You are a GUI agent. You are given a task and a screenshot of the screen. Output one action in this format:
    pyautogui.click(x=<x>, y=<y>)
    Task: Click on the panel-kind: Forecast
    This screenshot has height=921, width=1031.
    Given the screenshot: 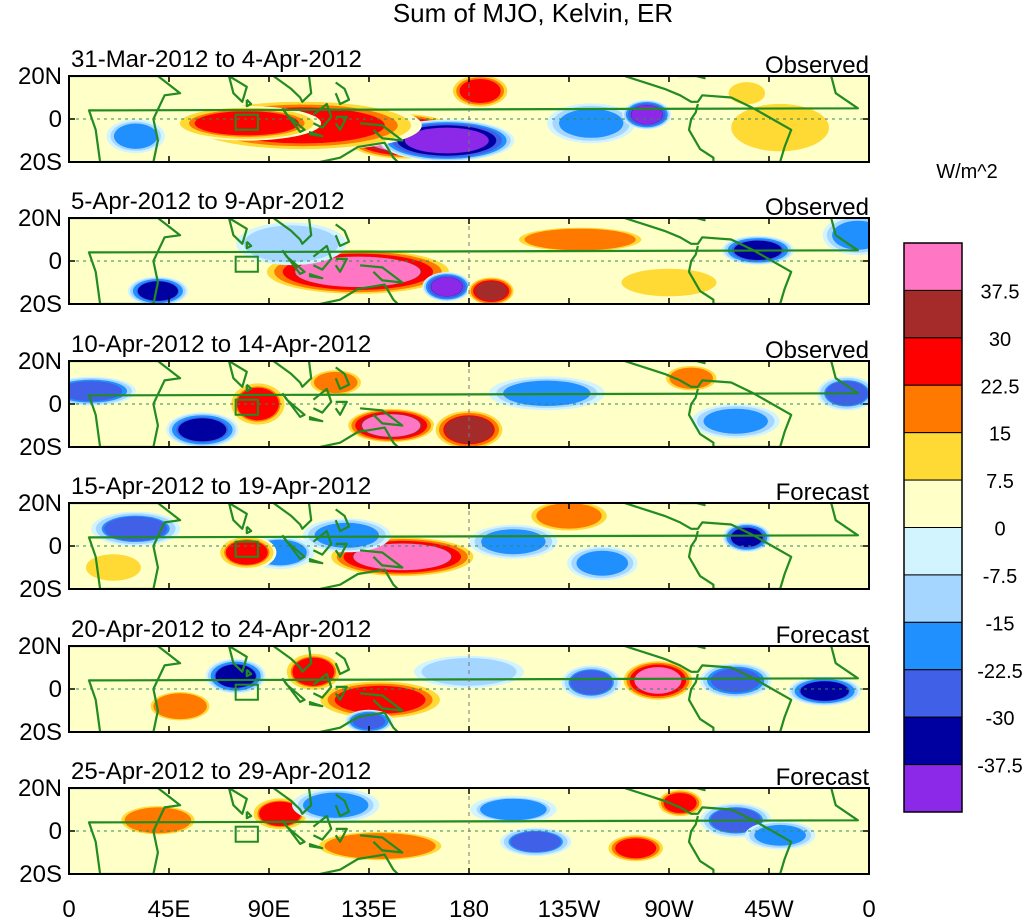 What is the action you would take?
    pyautogui.click(x=823, y=777)
    